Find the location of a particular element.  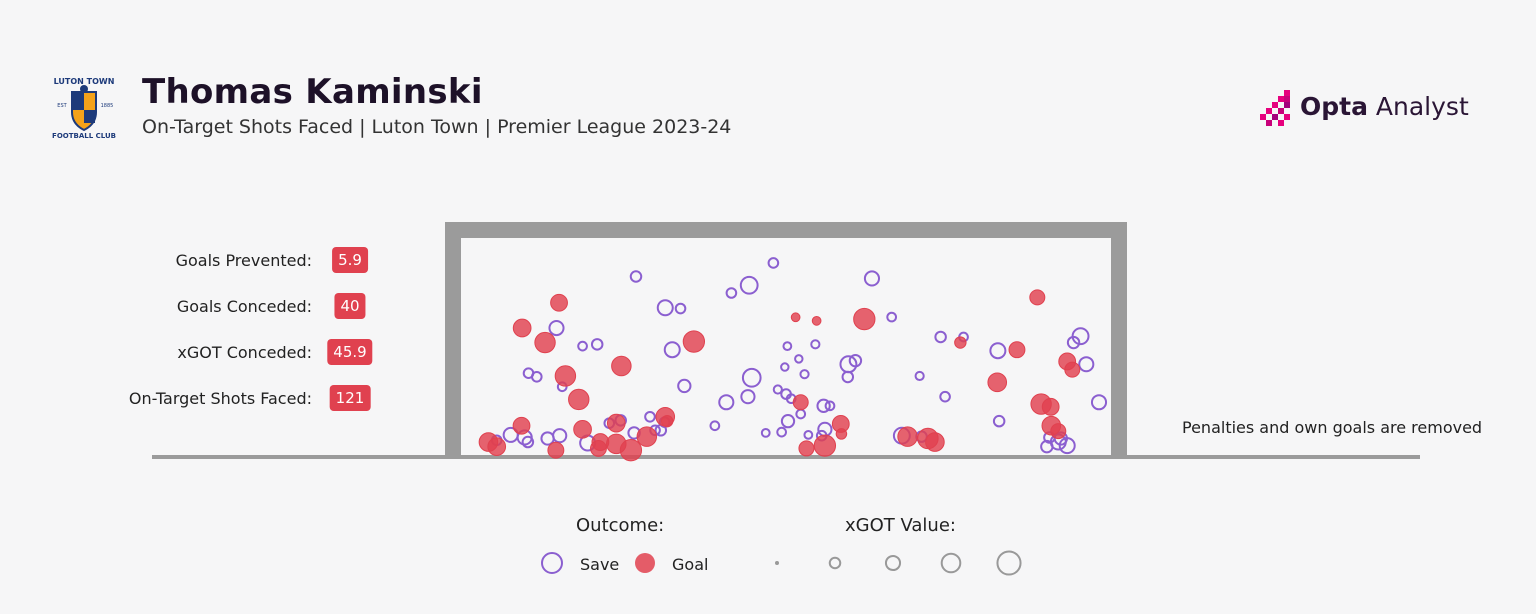

legend-xgot-title: xGOT Value: is located at coordinates (900, 525).